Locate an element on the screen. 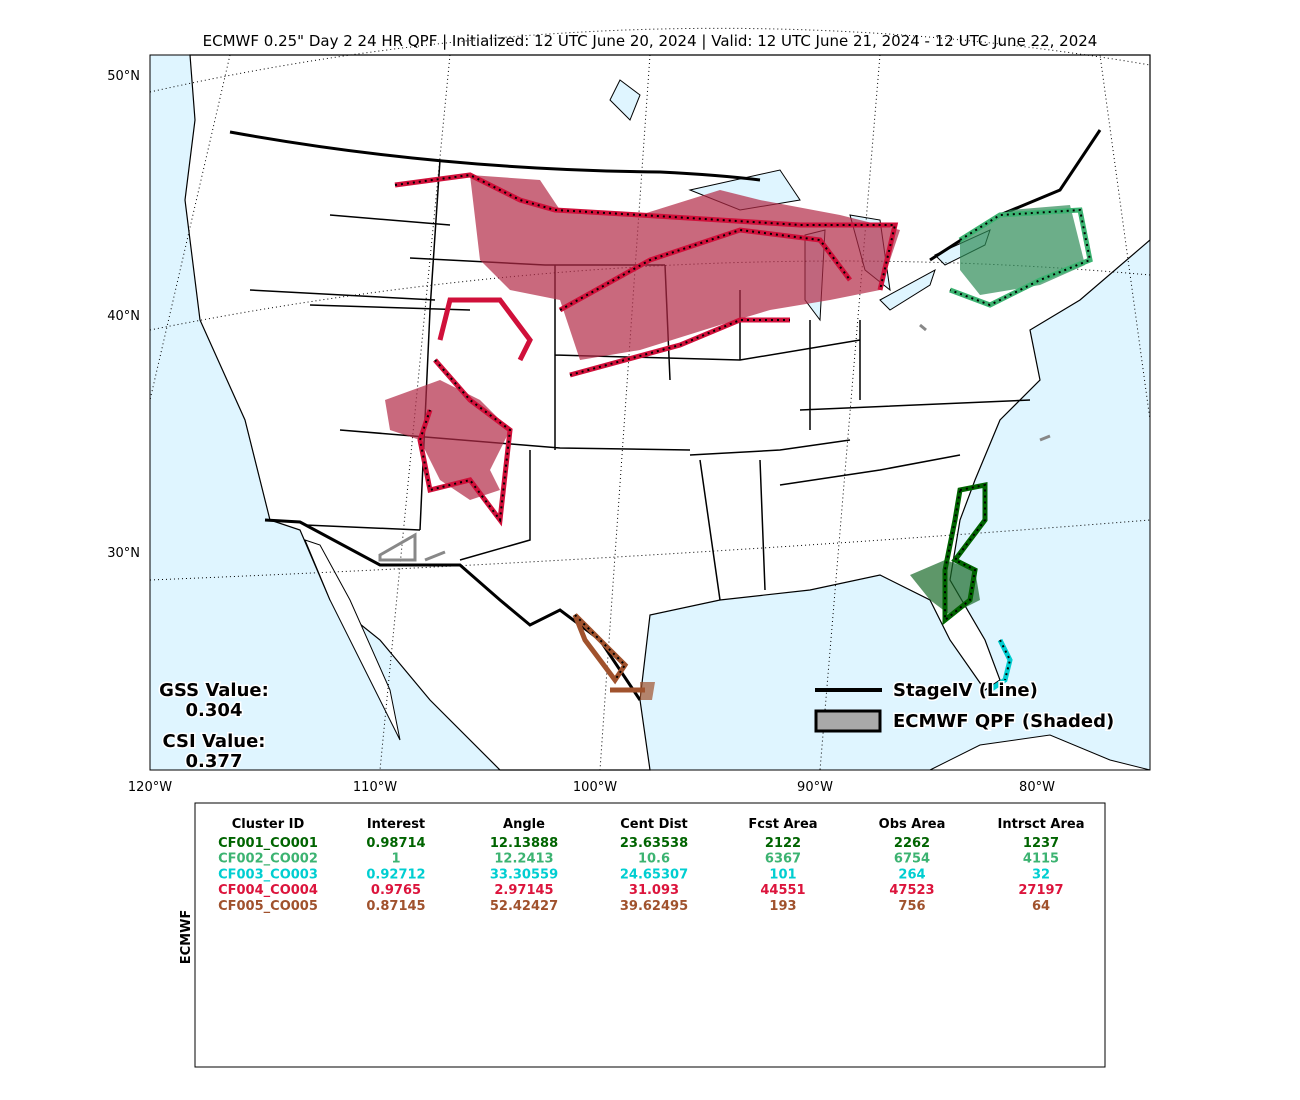 The height and width of the screenshot is (1100, 1300). table-header: Obs Area is located at coordinates (912, 824).